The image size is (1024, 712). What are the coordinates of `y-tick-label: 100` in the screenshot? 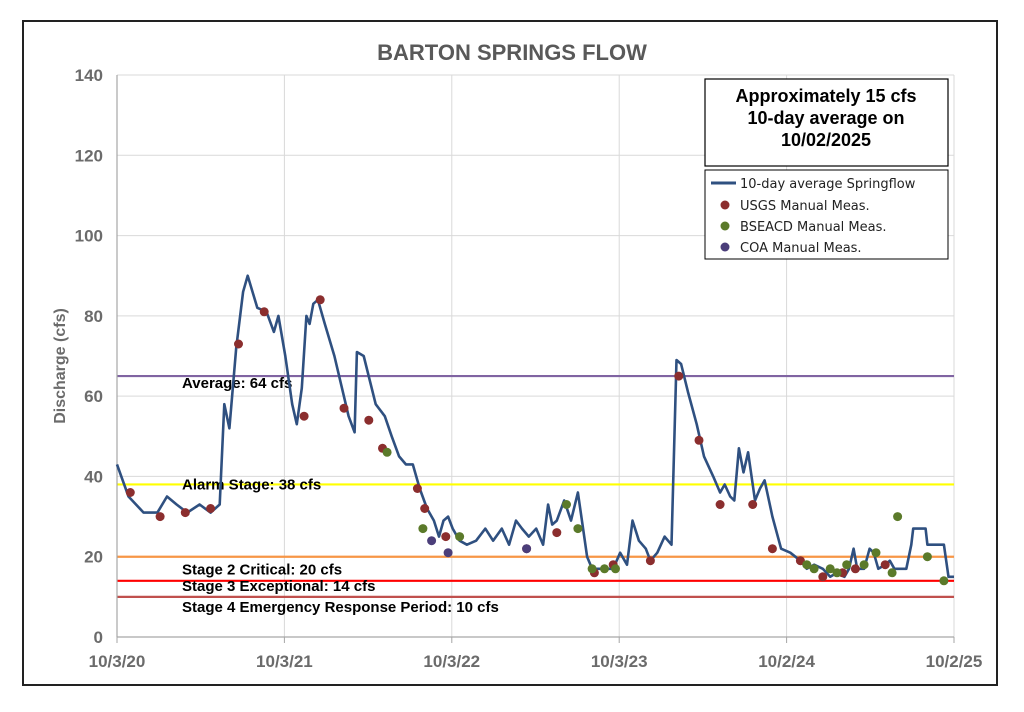 It's located at (89, 236).